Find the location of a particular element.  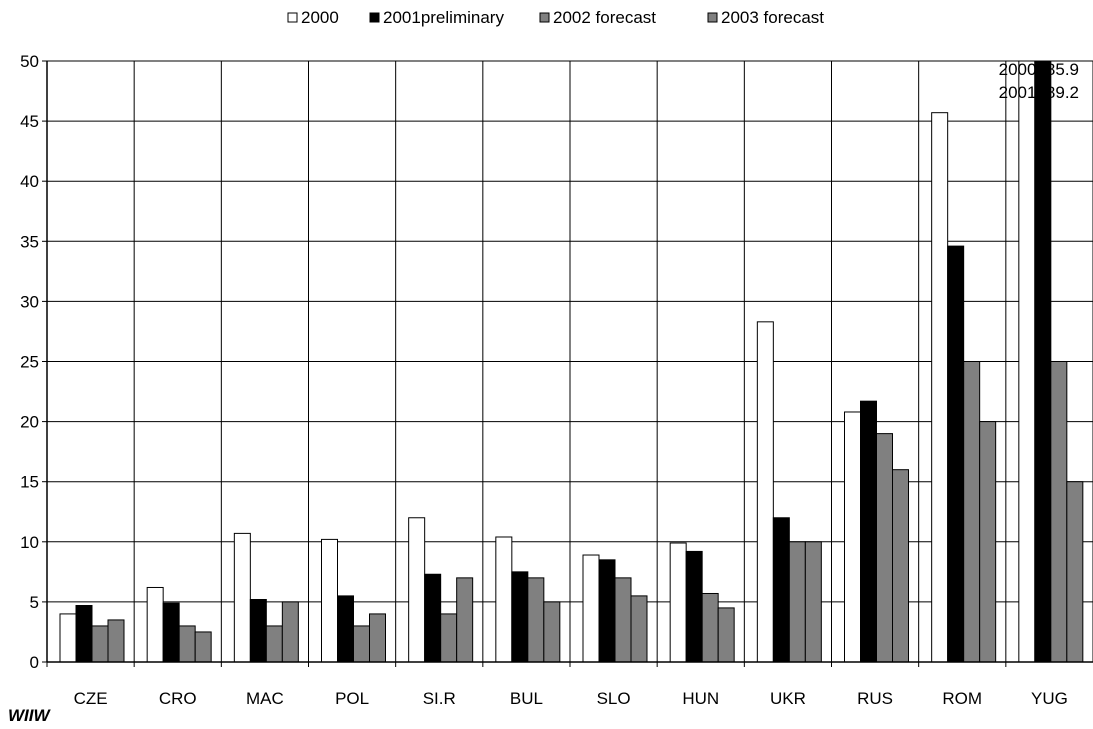

y-tick-label: 35 is located at coordinates (29, 241).